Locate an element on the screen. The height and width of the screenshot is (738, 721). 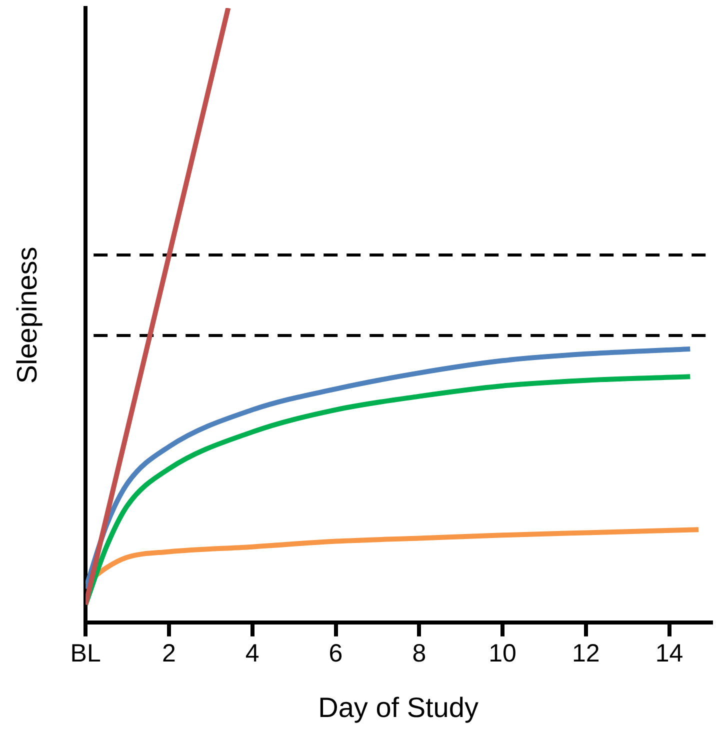
y-axis-title: Sleepiness is located at coordinates (27, 315).